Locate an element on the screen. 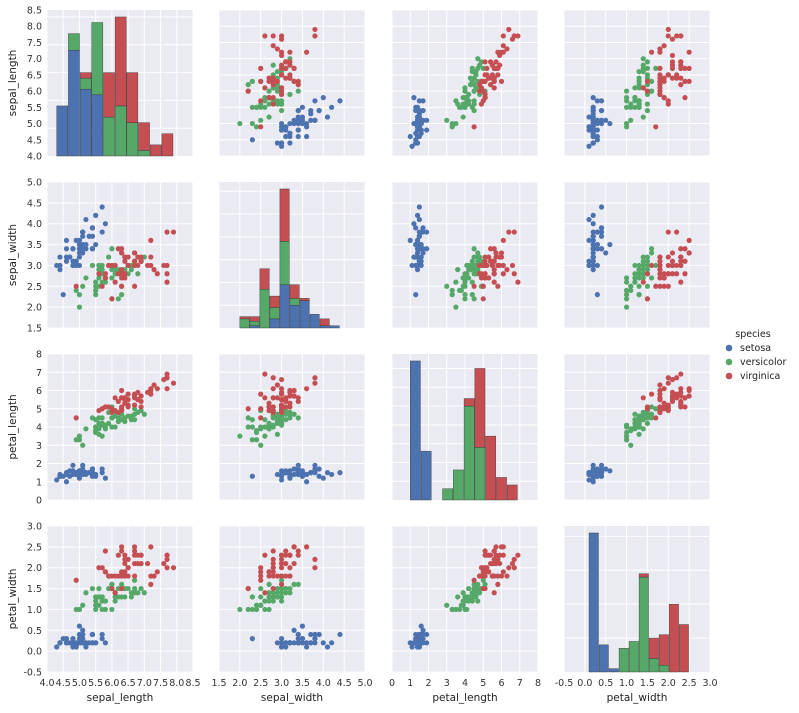 This screenshot has height=713, width=799. x-axis-label-petal_length: petal_length is located at coordinates (464, 698).